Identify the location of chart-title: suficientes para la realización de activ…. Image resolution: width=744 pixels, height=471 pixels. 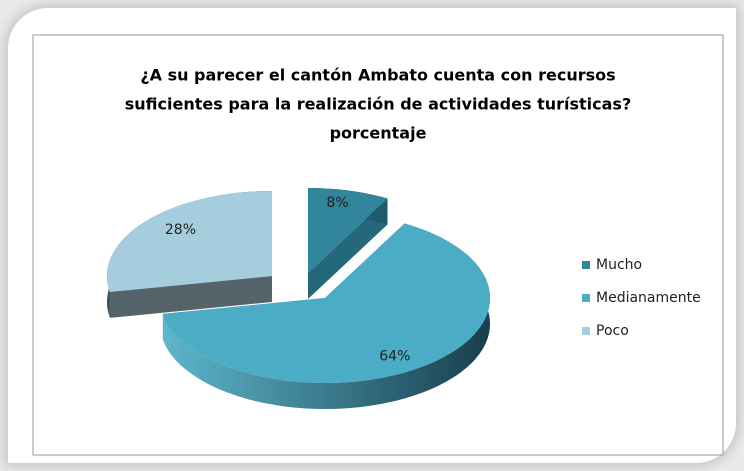
(378, 104).